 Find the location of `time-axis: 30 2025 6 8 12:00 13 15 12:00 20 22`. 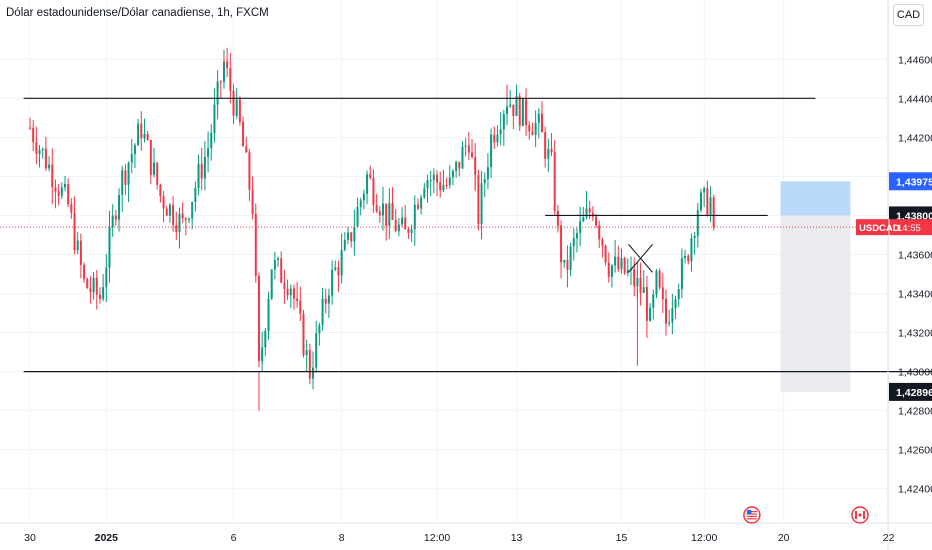

time-axis: 30 2025 6 8 12:00 13 15 12:00 20 22 is located at coordinates (466, 525).